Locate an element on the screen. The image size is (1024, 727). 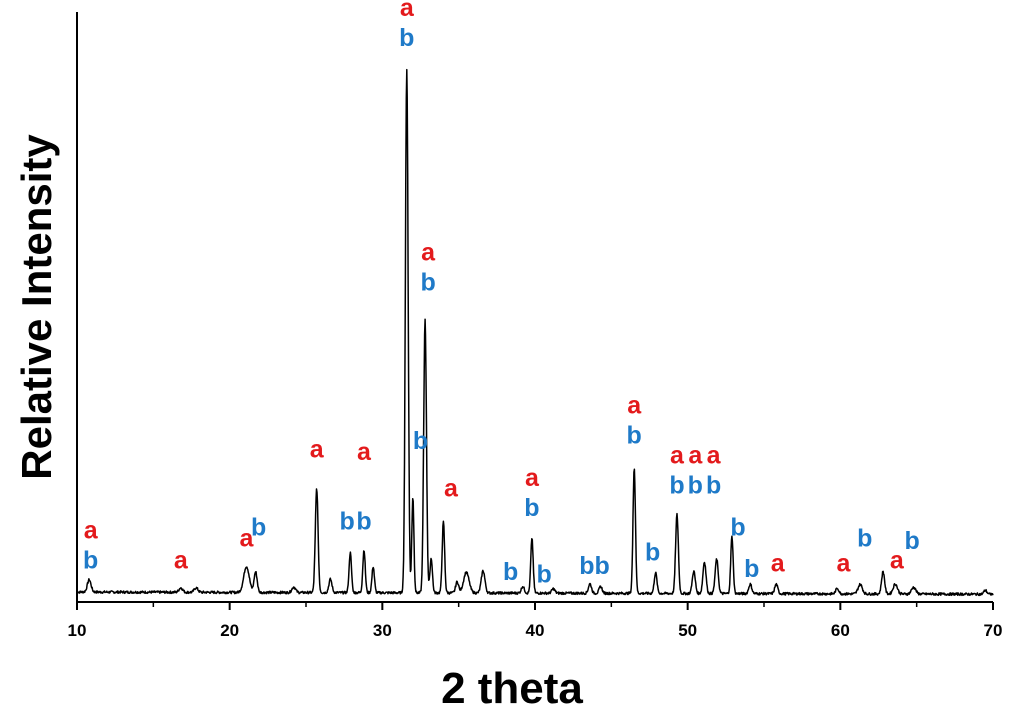
x-tick-label: 60 is located at coordinates (840, 630).